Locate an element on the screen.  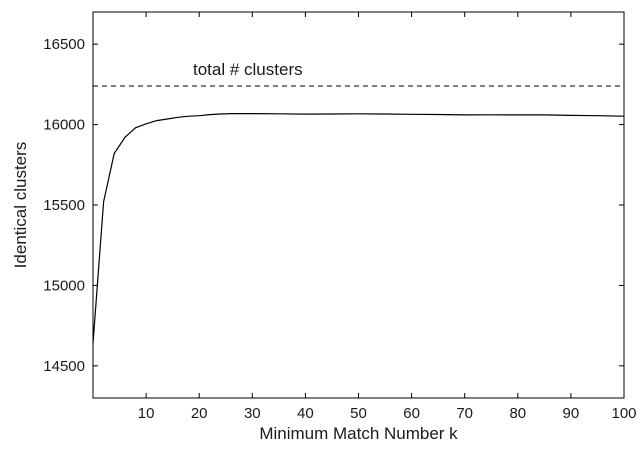
y-tick-label: 16500 is located at coordinates (64, 44).